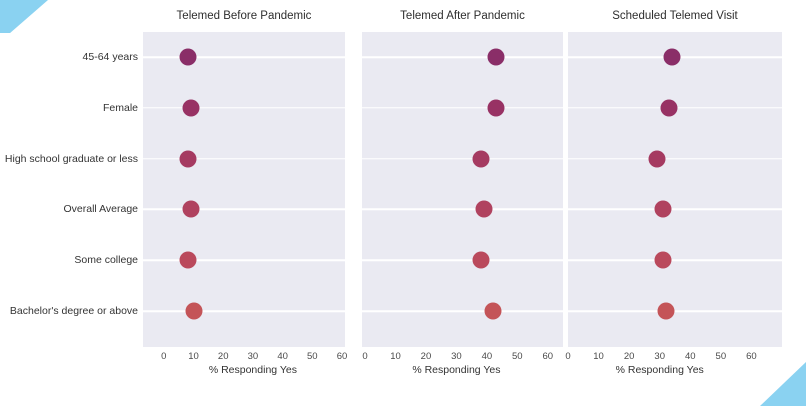  What do you see at coordinates (783, 384) in the screenshot?
I see `bottom-right-corner-decoration` at bounding box center [783, 384].